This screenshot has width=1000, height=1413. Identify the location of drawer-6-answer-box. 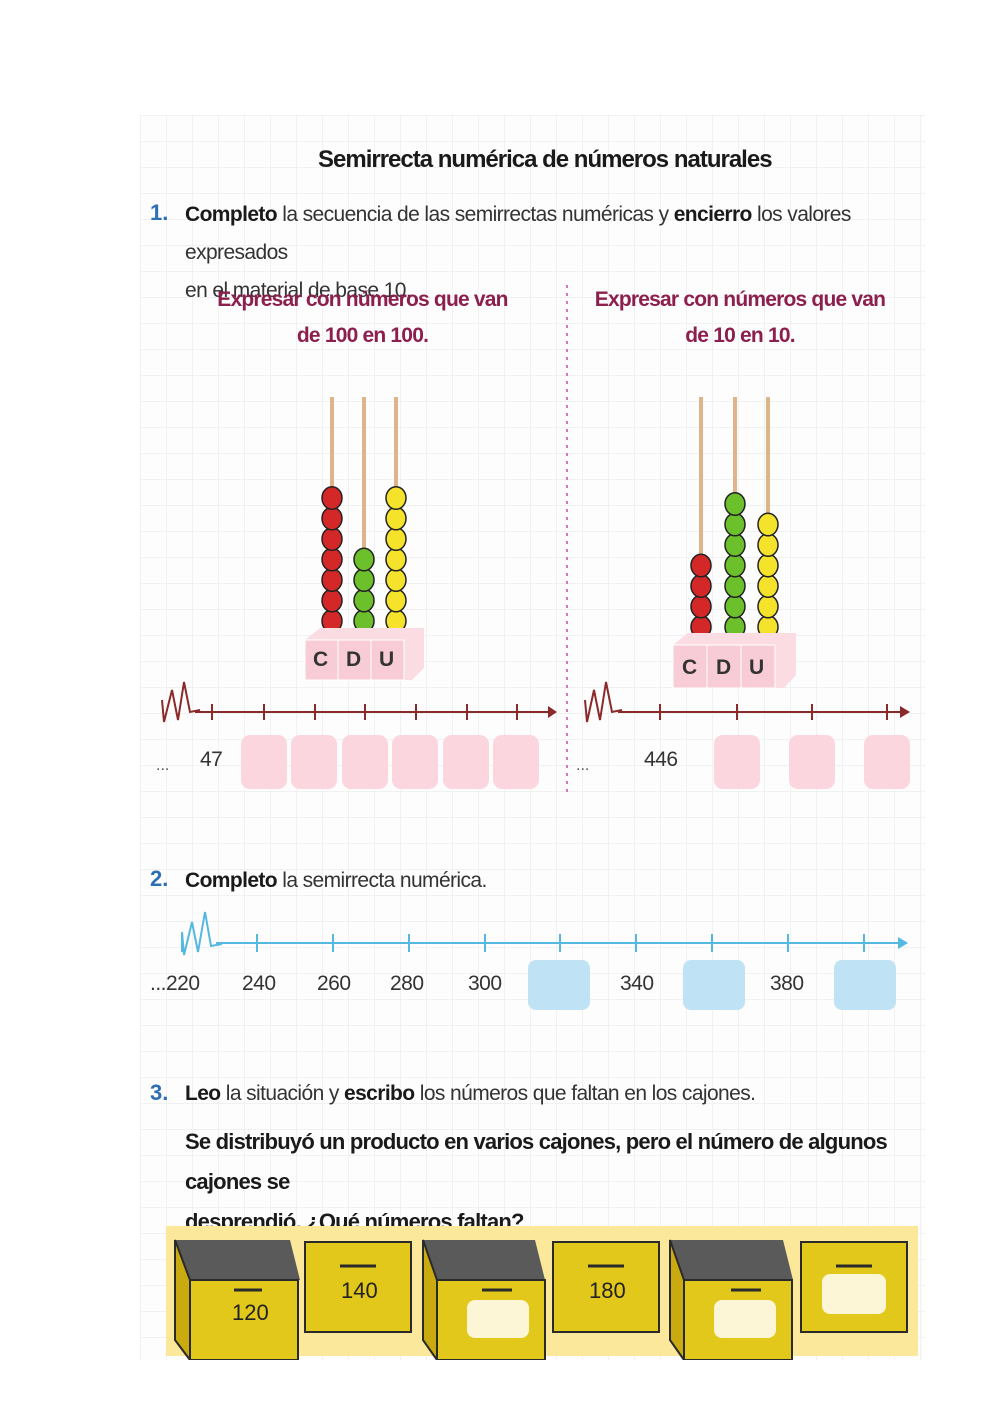
(854, 1294).